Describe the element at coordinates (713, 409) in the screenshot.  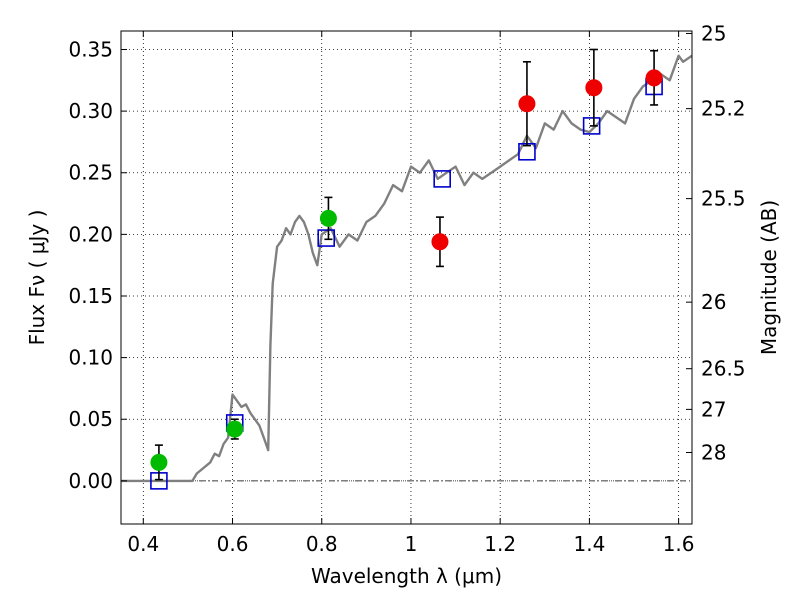
I see `y2-tick-label: 27` at that location.